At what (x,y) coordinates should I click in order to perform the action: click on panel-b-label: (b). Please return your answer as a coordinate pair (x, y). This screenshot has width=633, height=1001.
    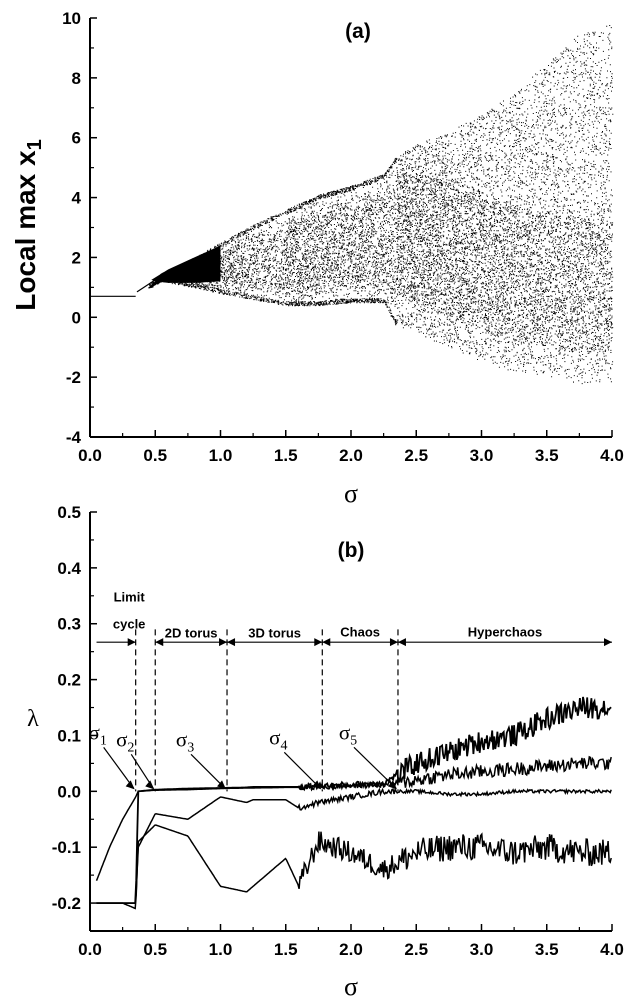
    Looking at the image, I should click on (351, 550).